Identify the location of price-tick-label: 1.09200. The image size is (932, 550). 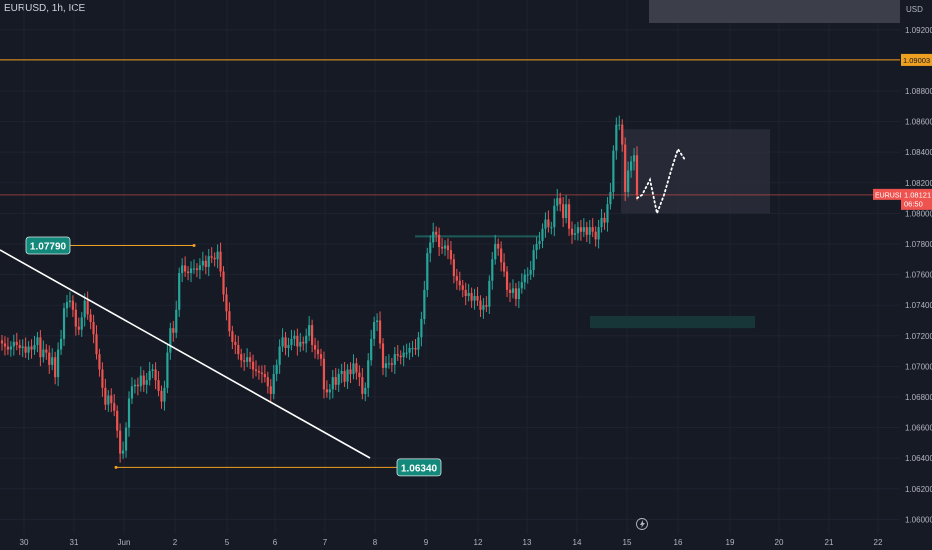
(918, 30).